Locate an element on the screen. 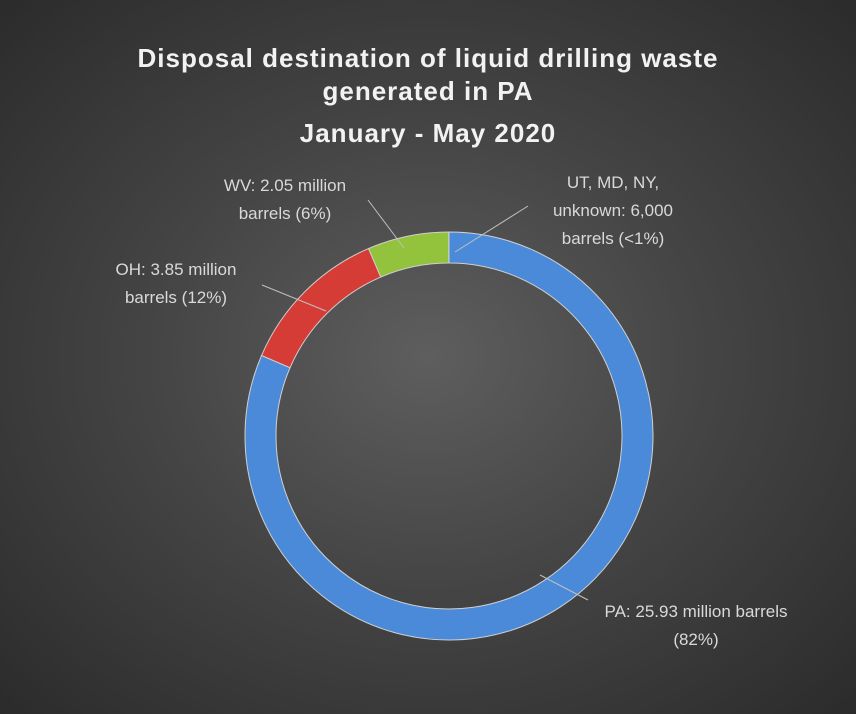 The width and height of the screenshot is (856, 714). data-label: OH: 3.85 million barrels (12%) is located at coordinates (176, 283).